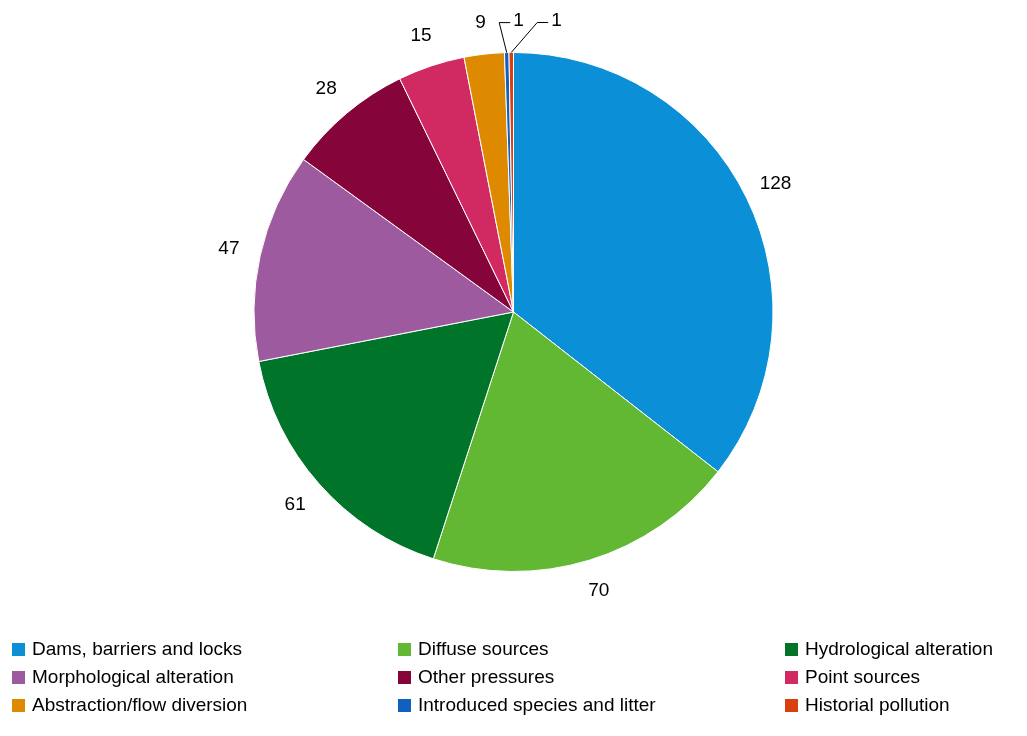 This screenshot has width=1027, height=736. Describe the element at coordinates (899, 649) in the screenshot. I see `legend-label: Hydrological alteration` at that location.